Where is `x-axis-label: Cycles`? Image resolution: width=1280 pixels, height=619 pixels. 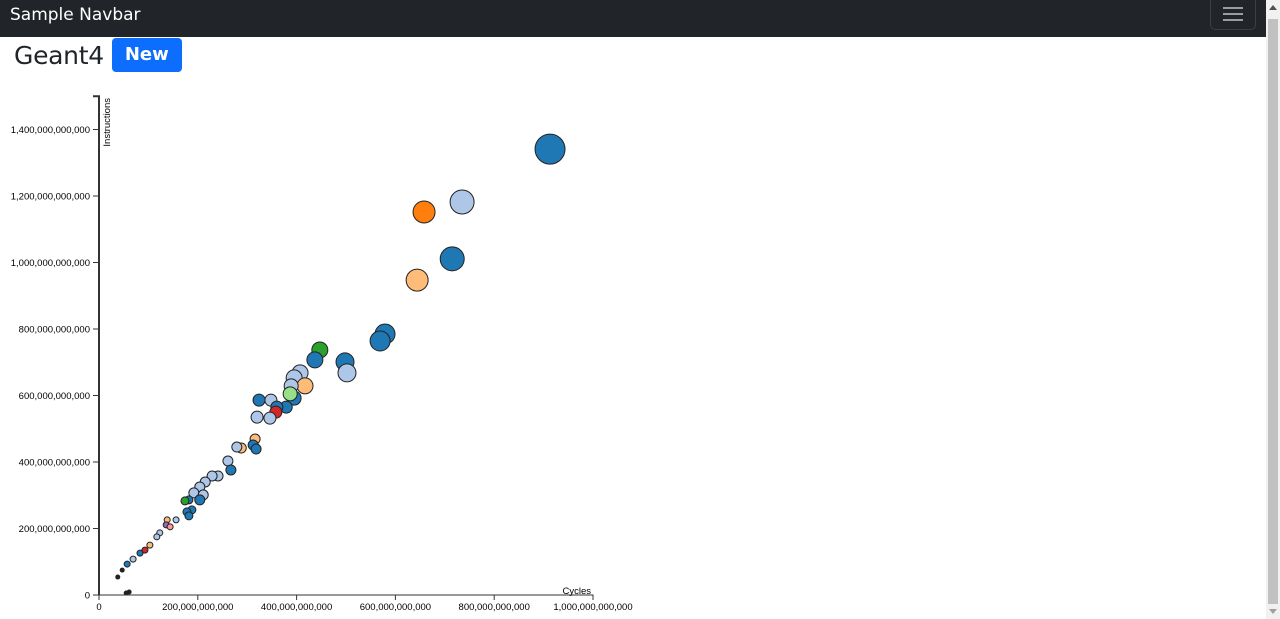 x-axis-label: Cycles is located at coordinates (576, 591).